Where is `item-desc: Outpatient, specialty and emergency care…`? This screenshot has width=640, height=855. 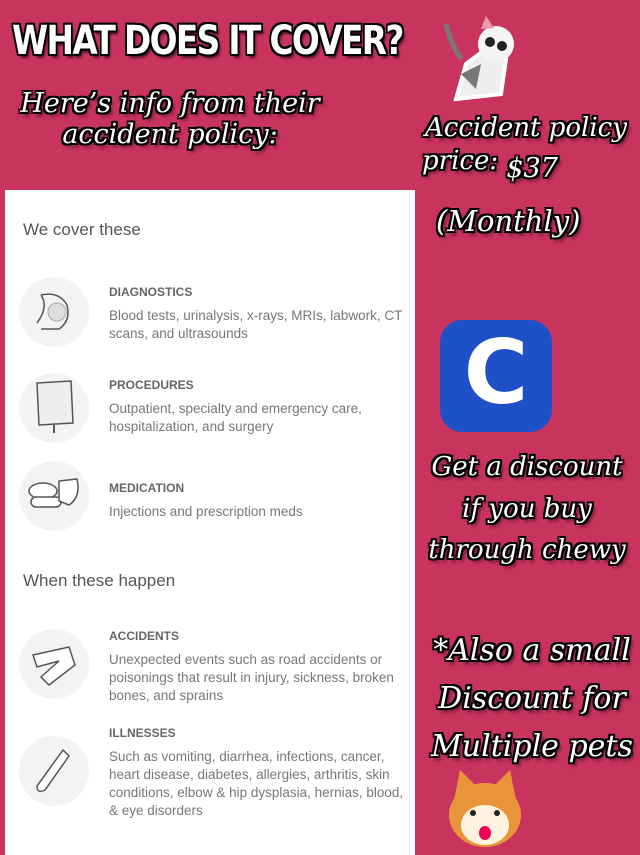 item-desc: Outpatient, specialty and emergency care… is located at coordinates (235, 417).